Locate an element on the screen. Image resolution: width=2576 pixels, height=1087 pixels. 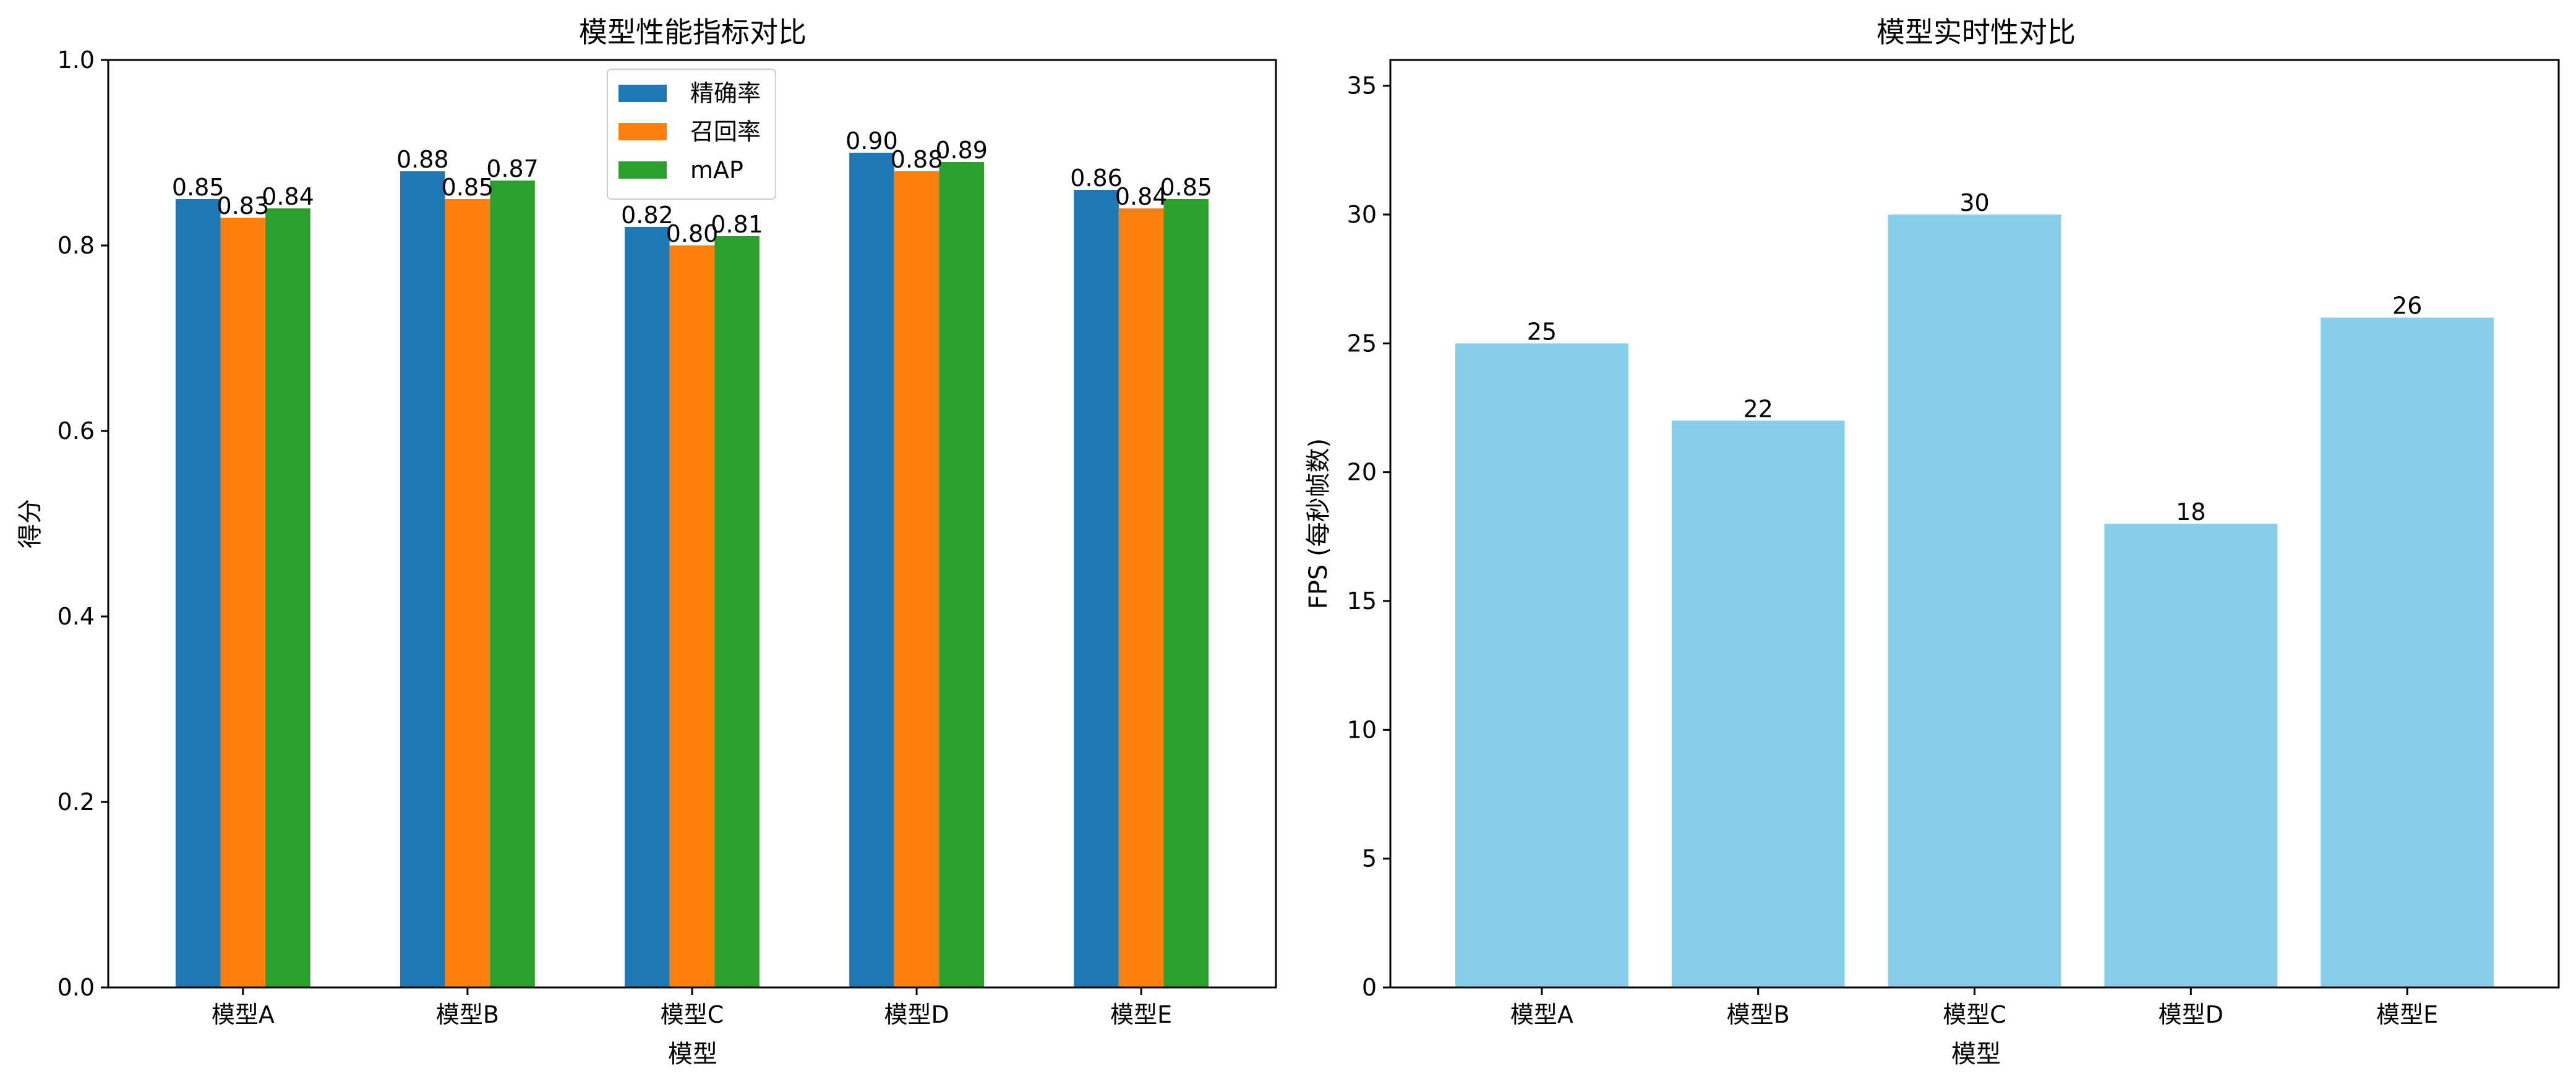
fps-value-label: 30 is located at coordinates (1974, 202).